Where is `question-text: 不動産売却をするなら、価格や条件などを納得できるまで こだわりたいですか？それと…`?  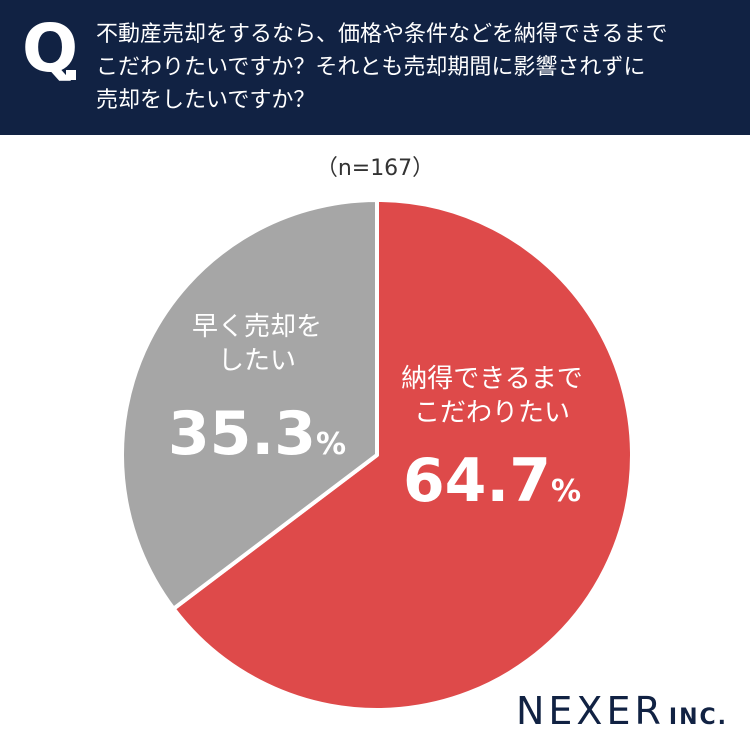 question-text: 不動産売却をするなら、価格や条件などを納得できるまで こだわりたいですか？それと… is located at coordinates (420, 67).